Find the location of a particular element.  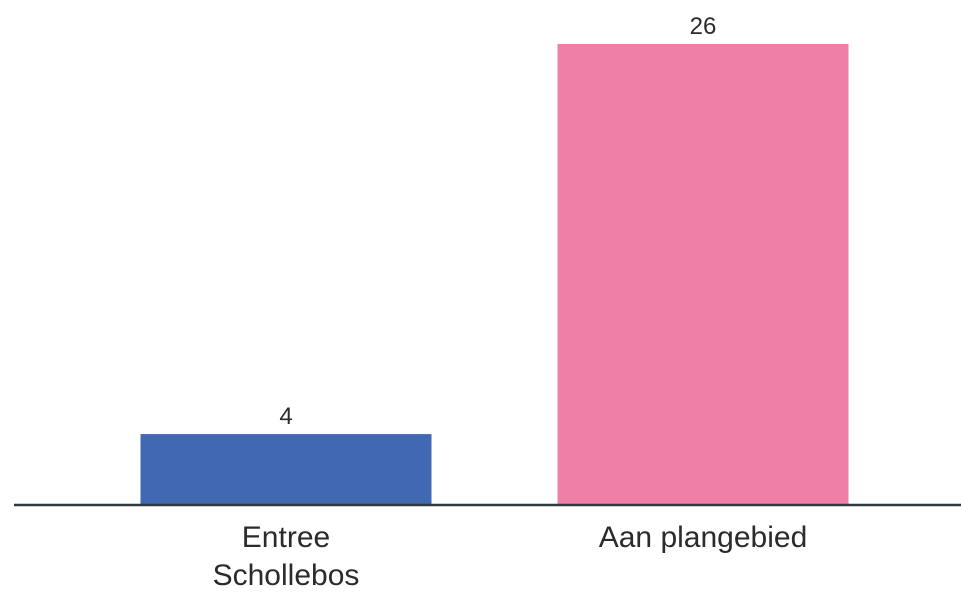

category-label-1: Entree Schollebos is located at coordinates (286, 556).